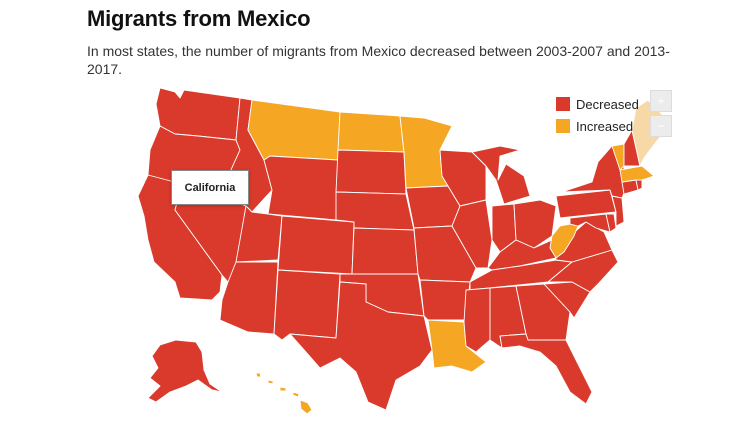 The height and width of the screenshot is (437, 736). I want to click on legend-label-increased: Increased, so click(605, 126).